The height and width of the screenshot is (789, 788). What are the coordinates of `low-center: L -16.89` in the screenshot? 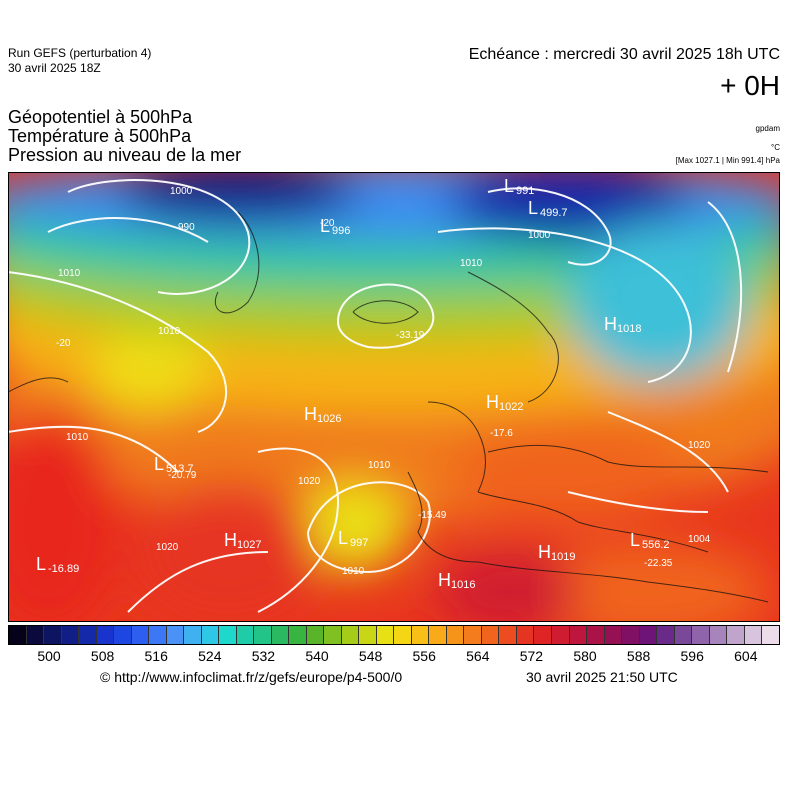 It's located at (57, 564).